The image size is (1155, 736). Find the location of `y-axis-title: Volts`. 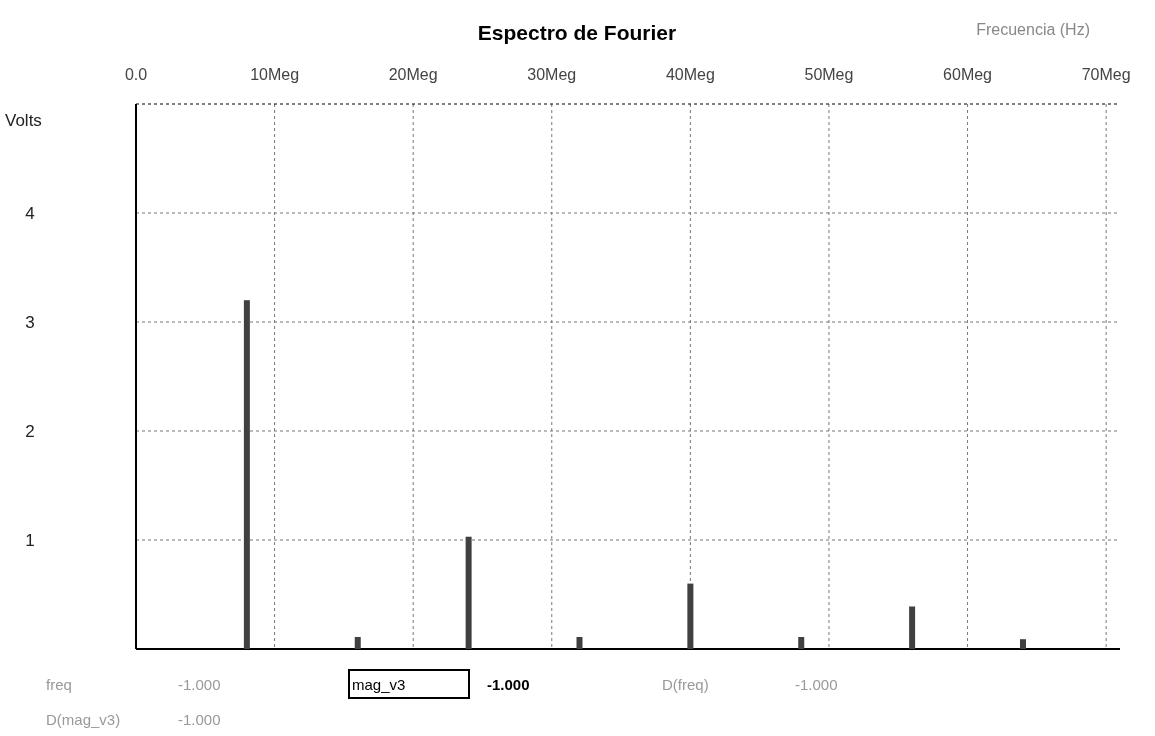

y-axis-title: Volts is located at coordinates (23, 120).